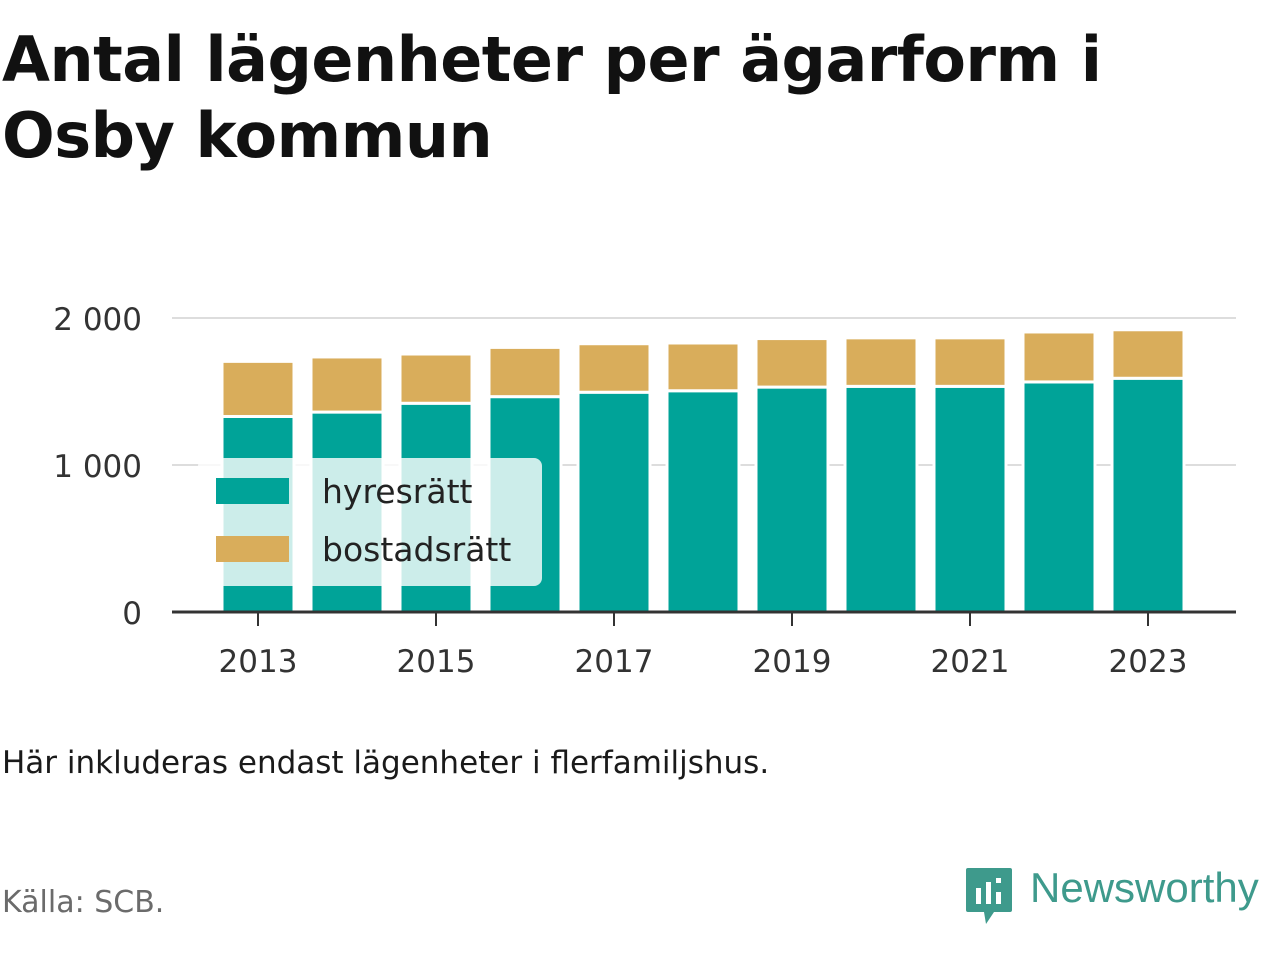 The height and width of the screenshot is (960, 1280). What do you see at coordinates (258, 662) in the screenshot?
I see `x-tick-label: 2013` at bounding box center [258, 662].